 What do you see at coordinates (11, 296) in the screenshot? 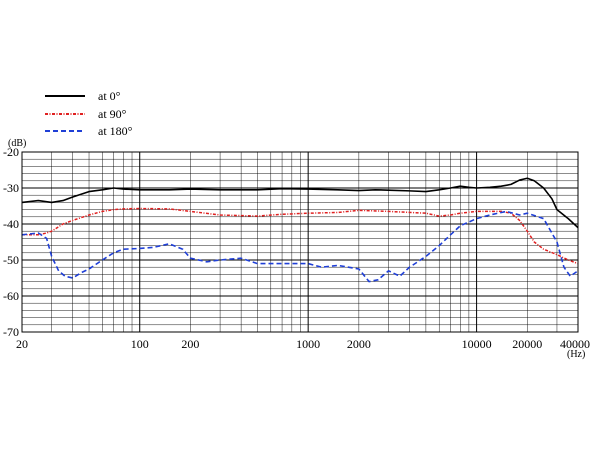
I see `y-tick-label: -60` at bounding box center [11, 296].